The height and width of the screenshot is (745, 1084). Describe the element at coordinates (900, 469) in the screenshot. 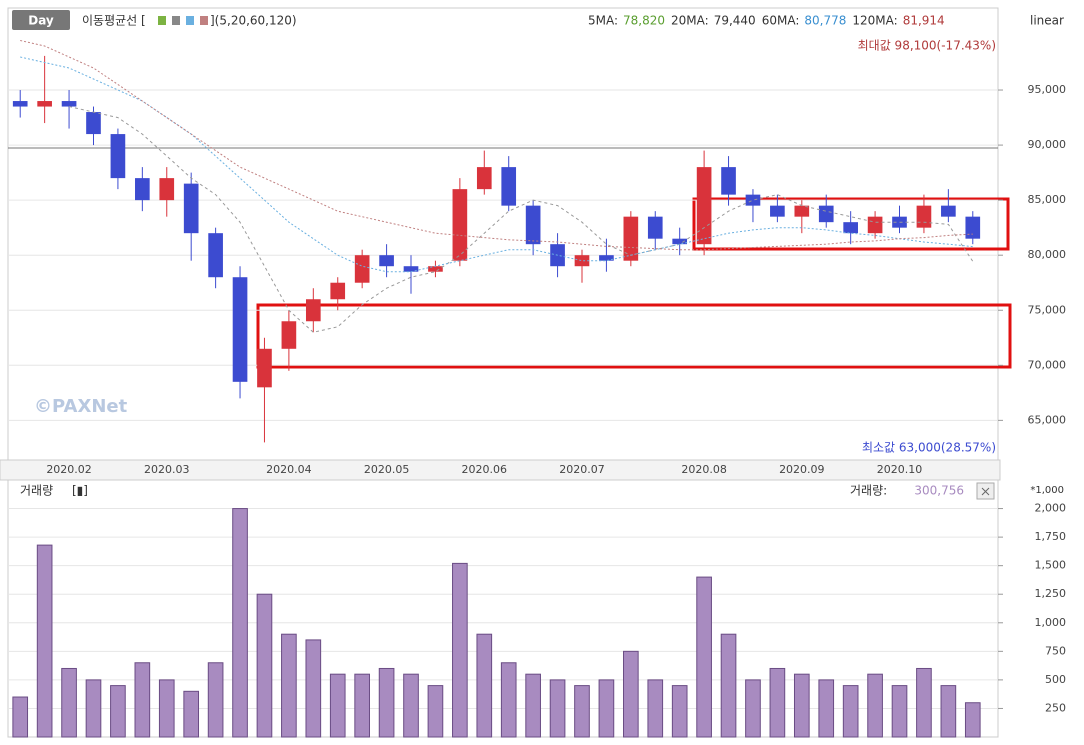

I see `x-tick-label: 2020.10` at that location.